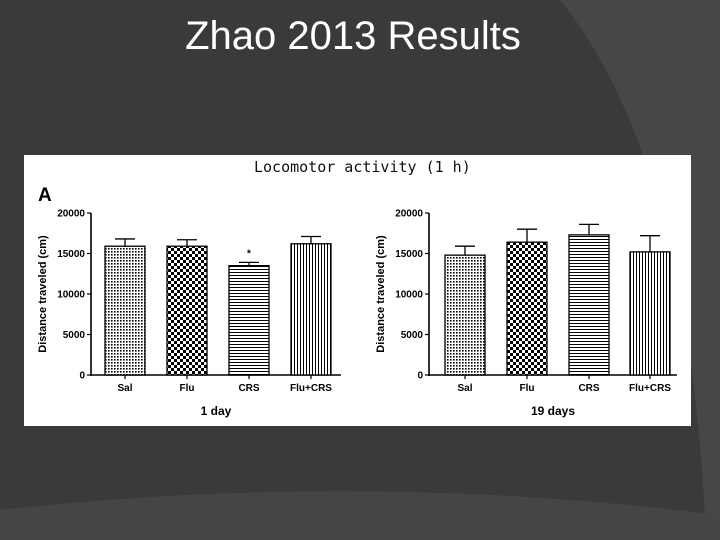 The height and width of the screenshot is (540, 720). What do you see at coordinates (553, 411) in the screenshot?
I see `x-axis-title: 19 days` at bounding box center [553, 411].